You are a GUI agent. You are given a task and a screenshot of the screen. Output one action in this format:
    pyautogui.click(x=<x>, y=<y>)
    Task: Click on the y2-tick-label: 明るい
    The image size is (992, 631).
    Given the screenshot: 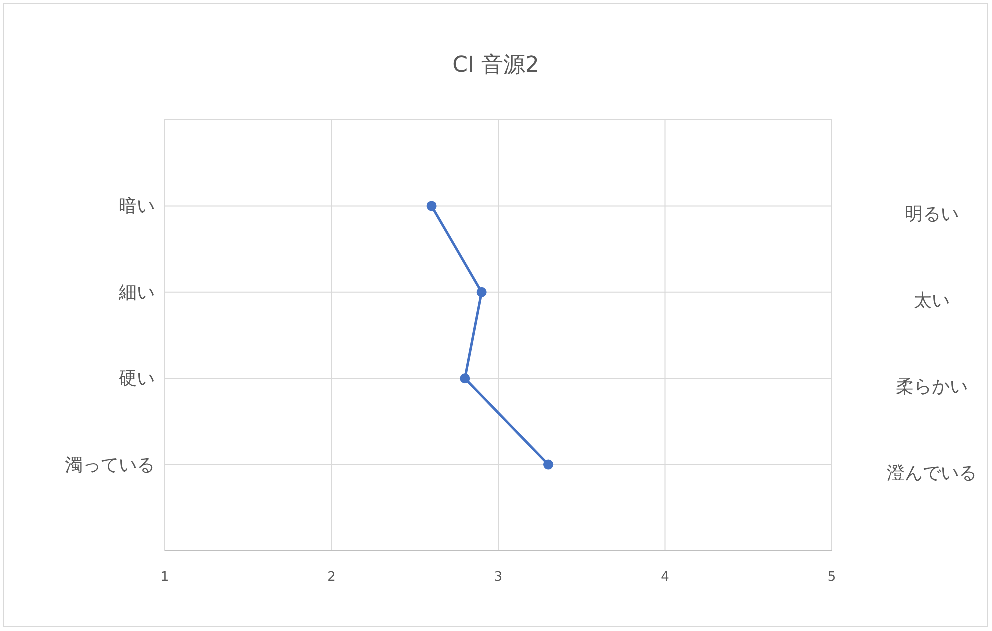 What is the action you would take?
    pyautogui.click(x=932, y=215)
    